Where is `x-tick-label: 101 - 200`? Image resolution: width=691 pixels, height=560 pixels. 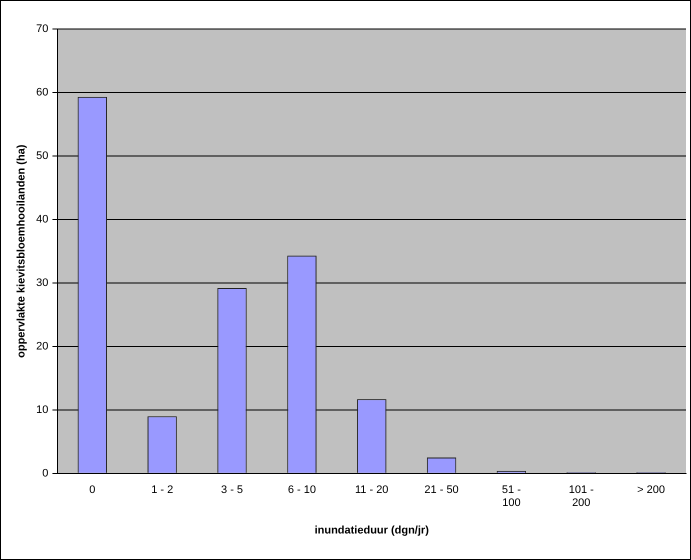
x-tick-label: 101 - 200 is located at coordinates (581, 497).